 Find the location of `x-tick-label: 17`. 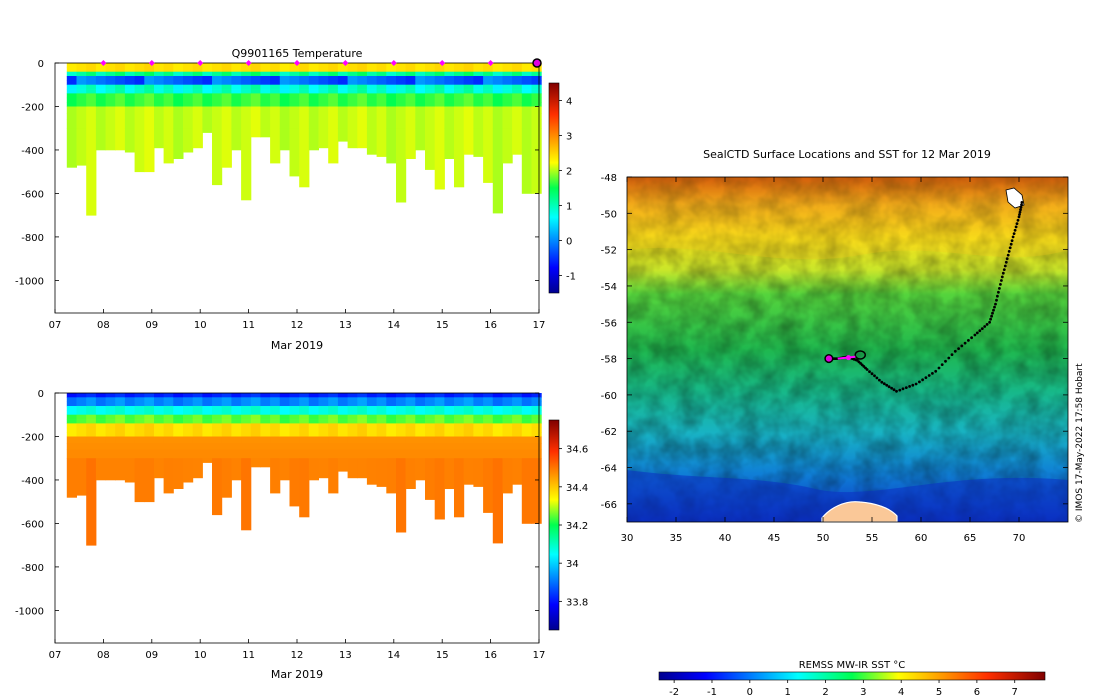

x-tick-label: 17 is located at coordinates (539, 325).